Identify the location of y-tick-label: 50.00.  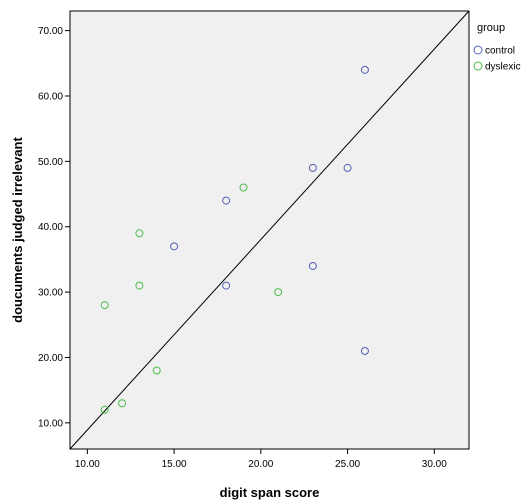
(50, 162).